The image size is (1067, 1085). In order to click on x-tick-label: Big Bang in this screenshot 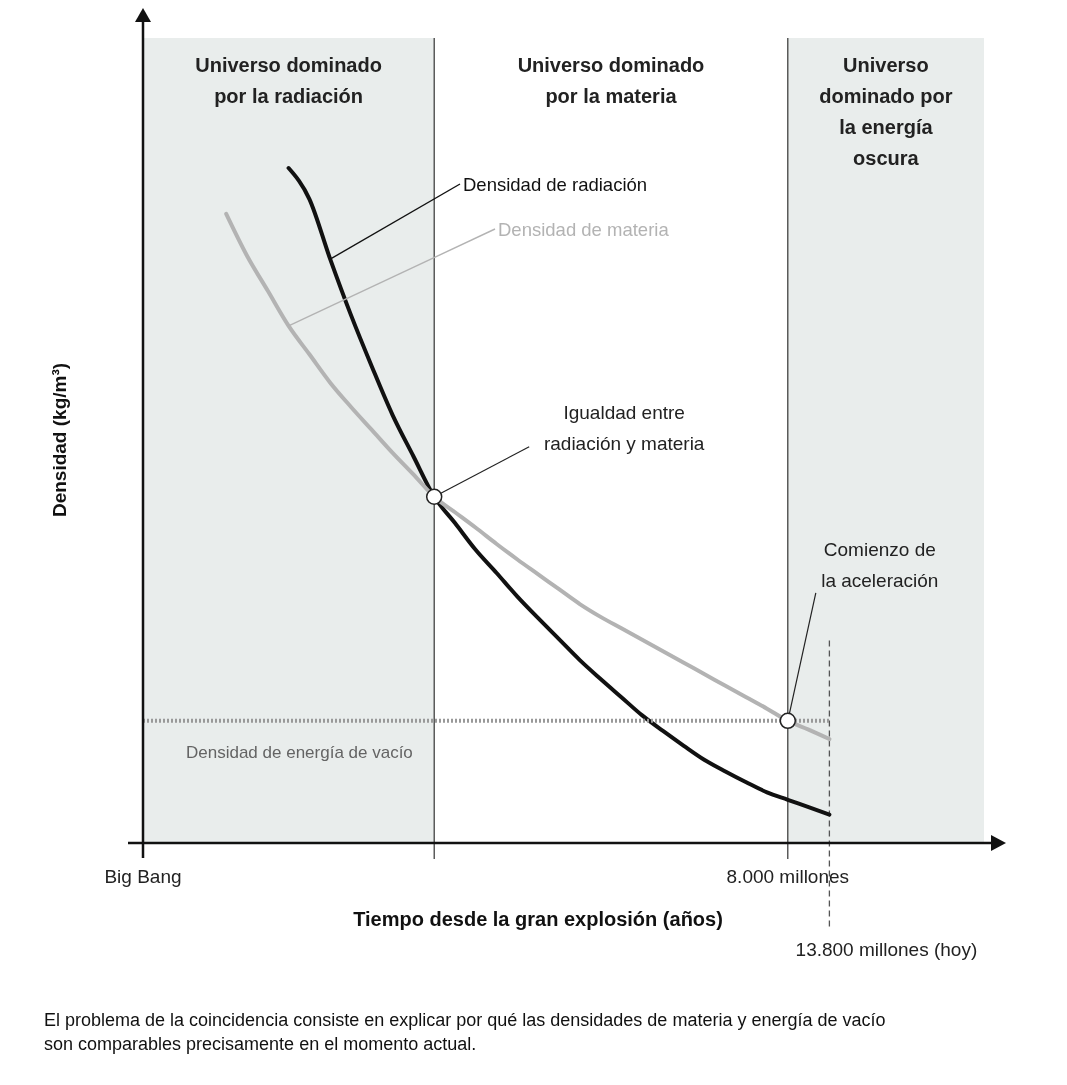, I will do `click(143, 876)`.